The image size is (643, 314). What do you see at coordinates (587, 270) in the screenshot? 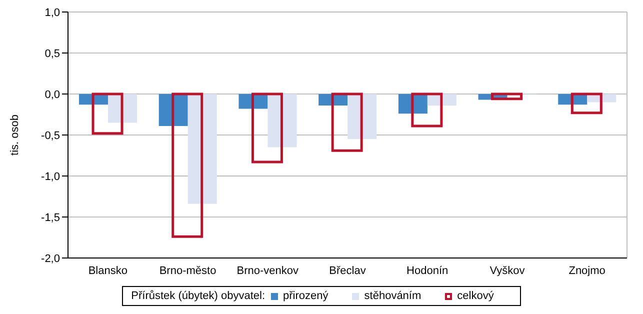
I see `x-tick-label: Znojmo` at bounding box center [587, 270].